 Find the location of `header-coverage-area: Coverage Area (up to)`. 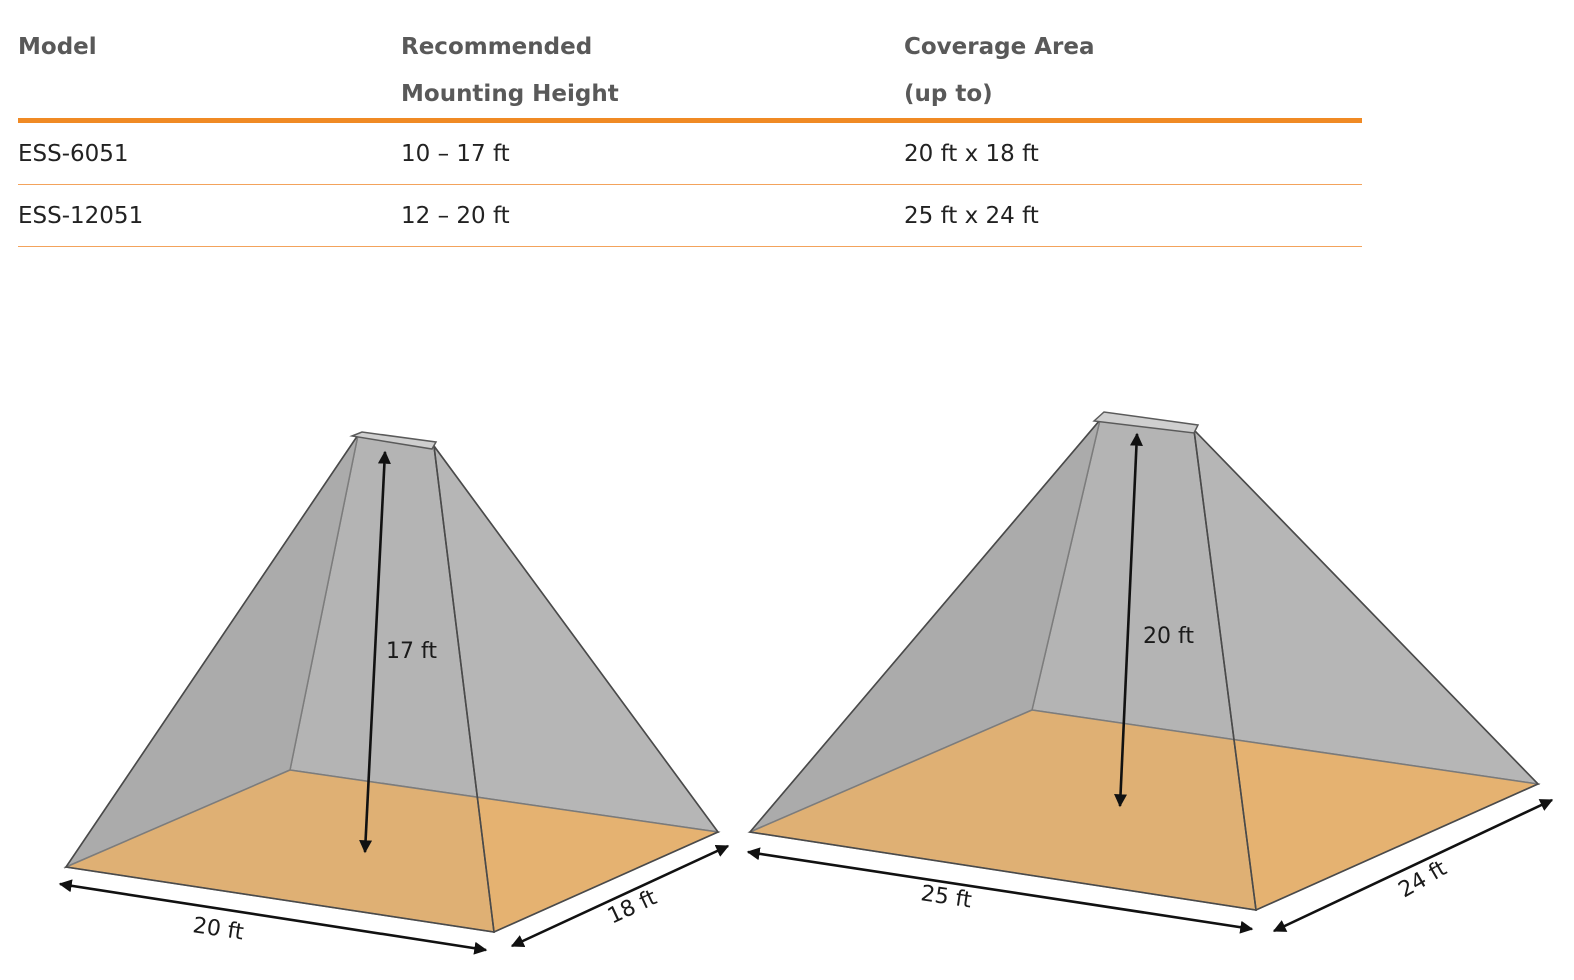

header-coverage-area: Coverage Area (up to) is located at coordinates (999, 71).